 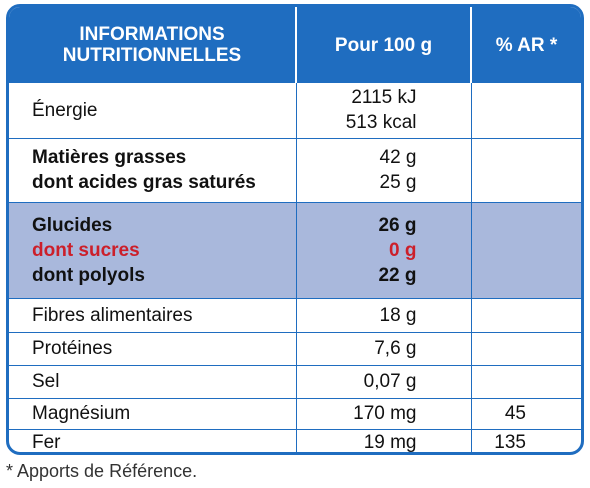 I want to click on nutrient-name: Magnésium, so click(x=152, y=413).